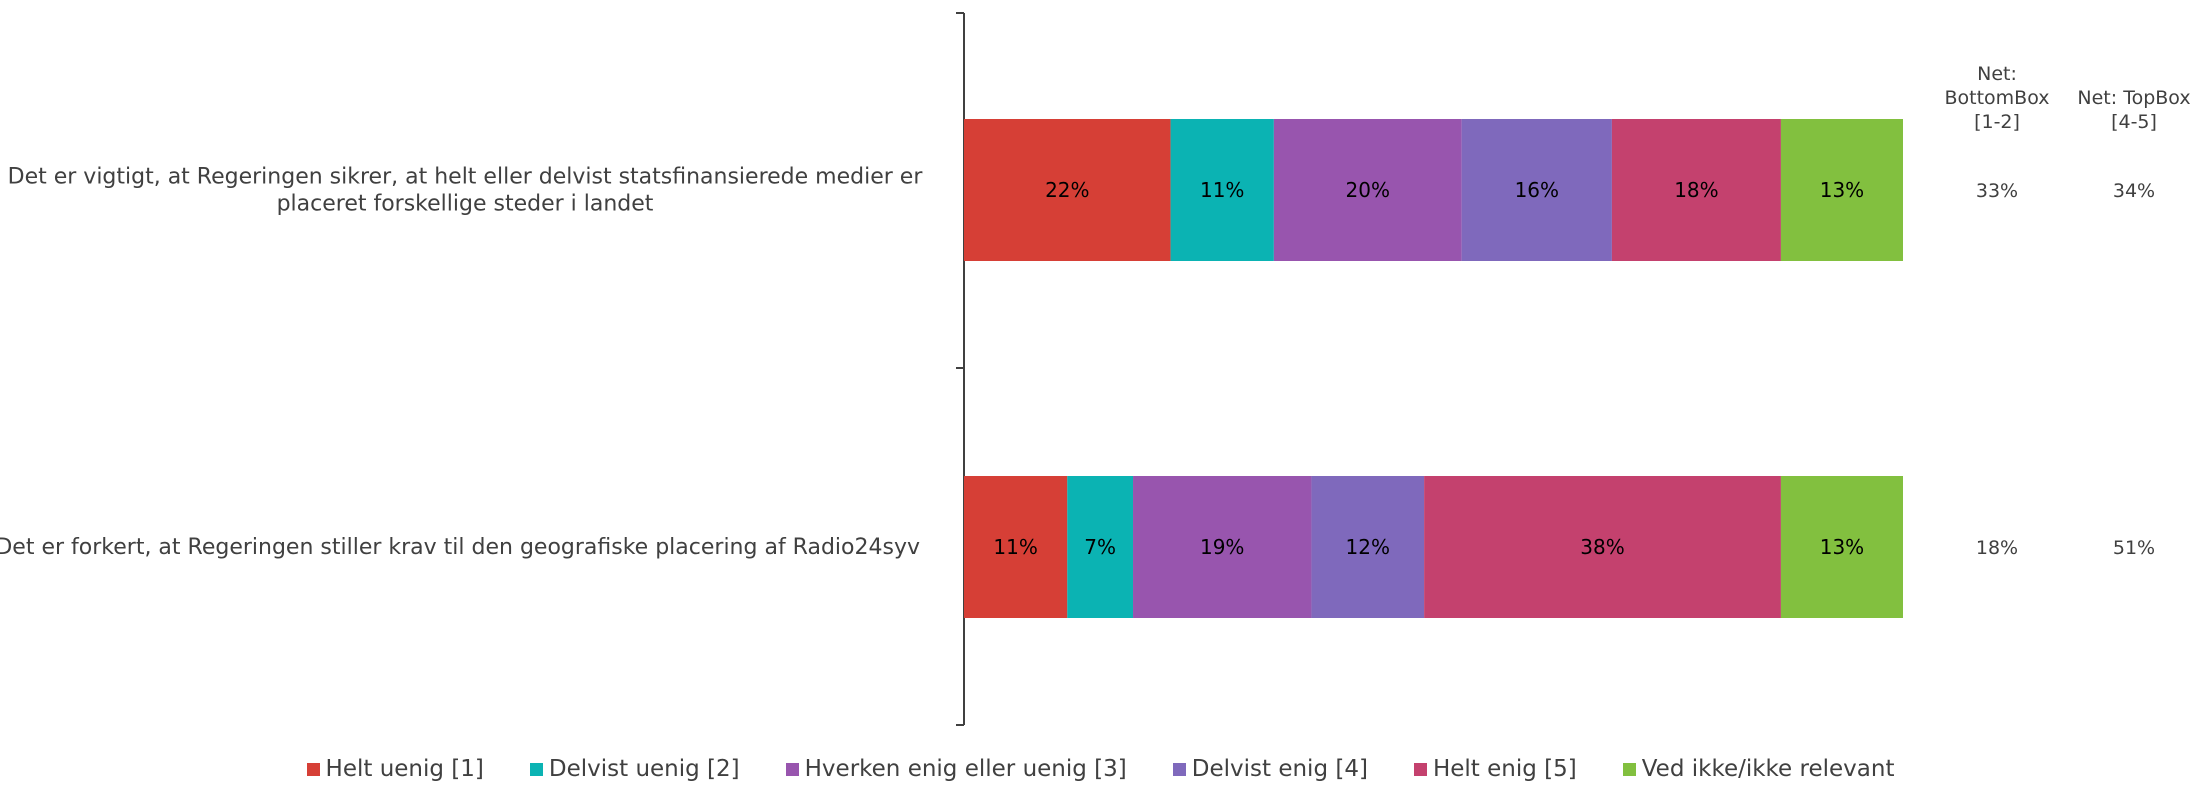 The width and height of the screenshot is (2201, 789). I want to click on bar-segment-r1-s0, so click(1016, 547).